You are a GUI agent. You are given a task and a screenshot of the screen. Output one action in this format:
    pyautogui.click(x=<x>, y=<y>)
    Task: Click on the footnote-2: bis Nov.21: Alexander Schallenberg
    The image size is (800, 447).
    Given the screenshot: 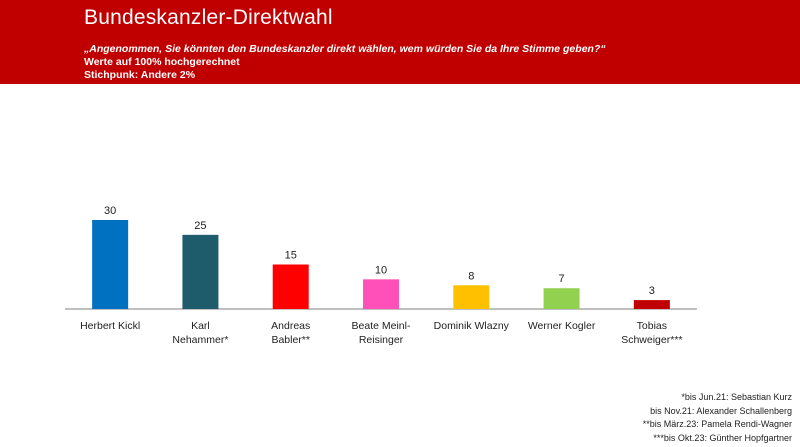 What is the action you would take?
    pyautogui.click(x=721, y=410)
    